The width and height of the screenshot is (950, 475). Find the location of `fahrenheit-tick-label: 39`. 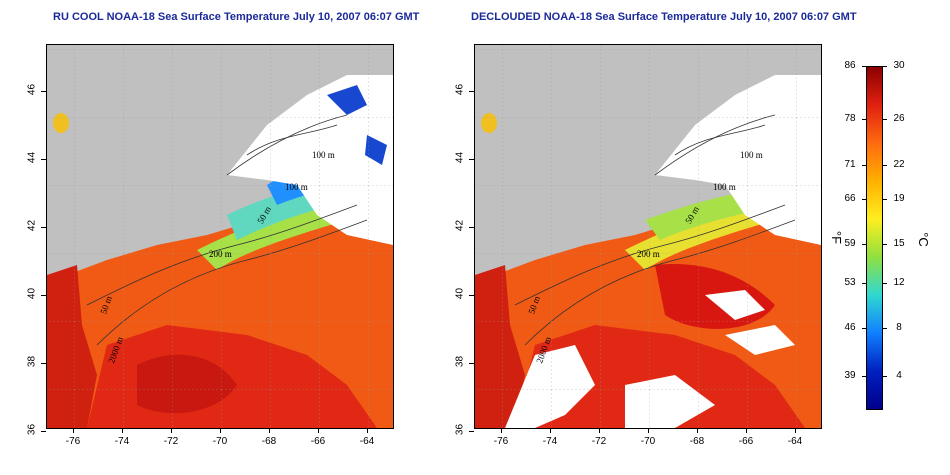

fahrenheit-tick-label: 39 is located at coordinates (850, 375).